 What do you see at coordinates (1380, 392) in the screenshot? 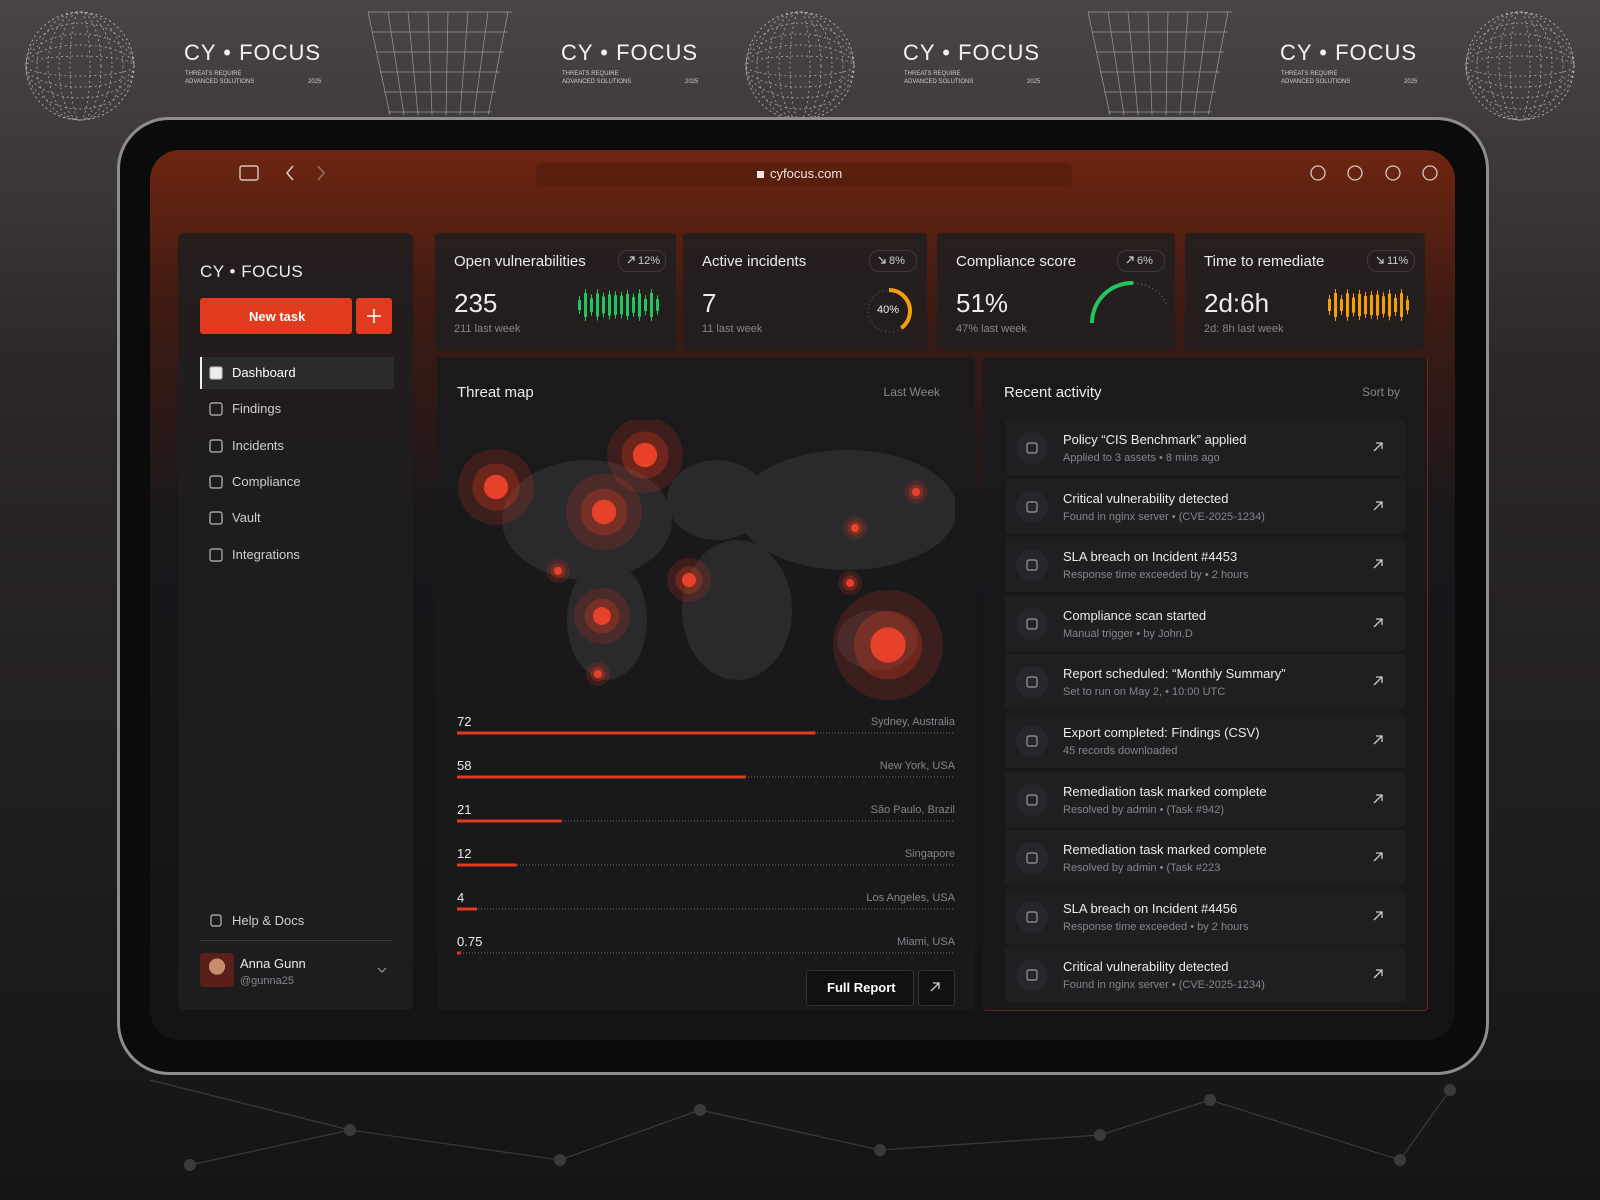
I see `sort-dropdown: Sort by` at bounding box center [1380, 392].